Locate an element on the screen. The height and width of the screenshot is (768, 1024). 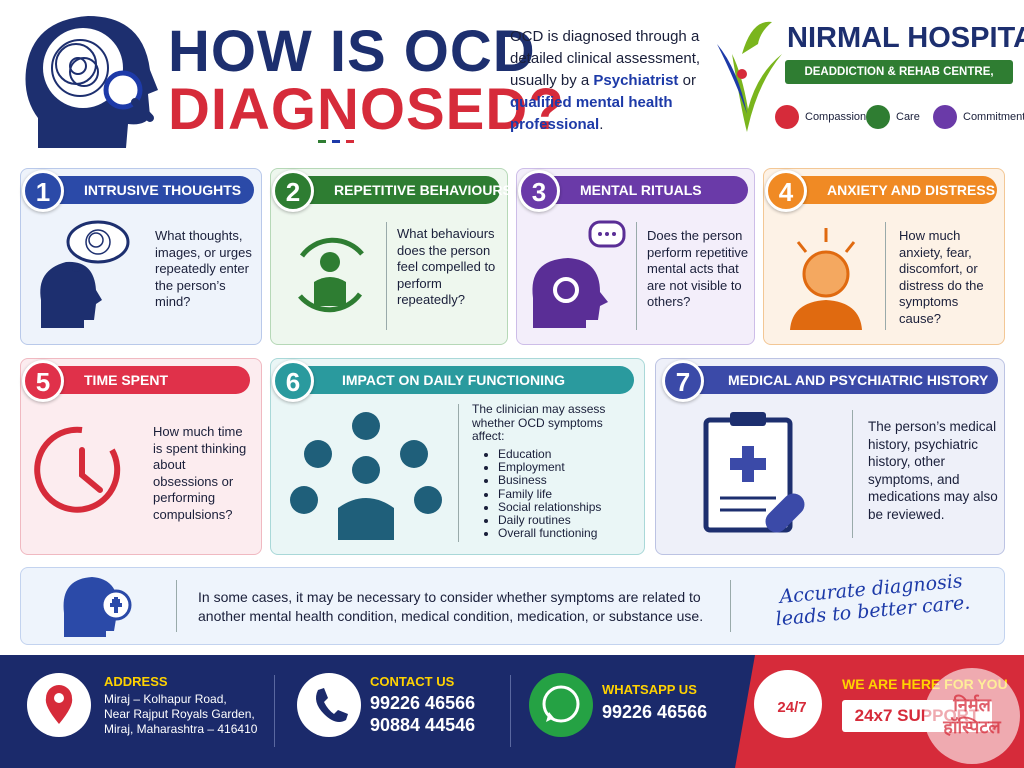
title: DIAGNOSED? is located at coordinates (366, 109).